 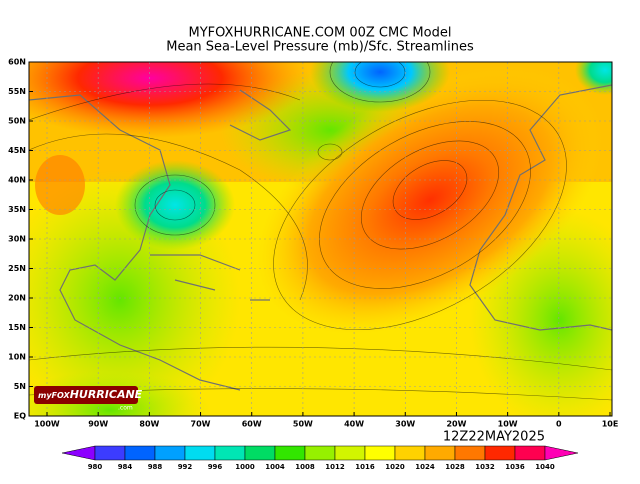 What do you see at coordinates (494, 437) in the screenshot?
I see `valid-time: 12Z22MAY2025` at bounding box center [494, 437].